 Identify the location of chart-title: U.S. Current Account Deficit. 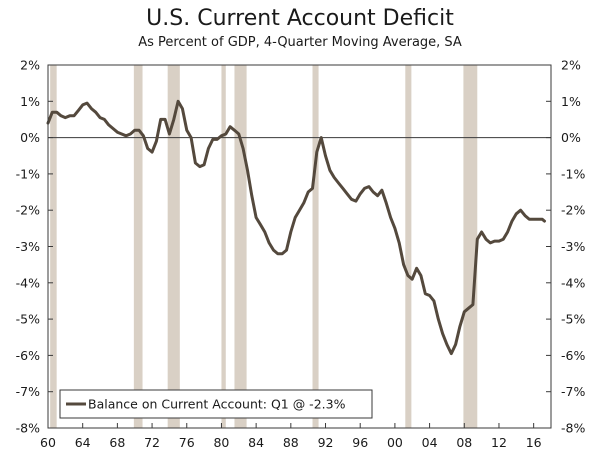
(300, 18).